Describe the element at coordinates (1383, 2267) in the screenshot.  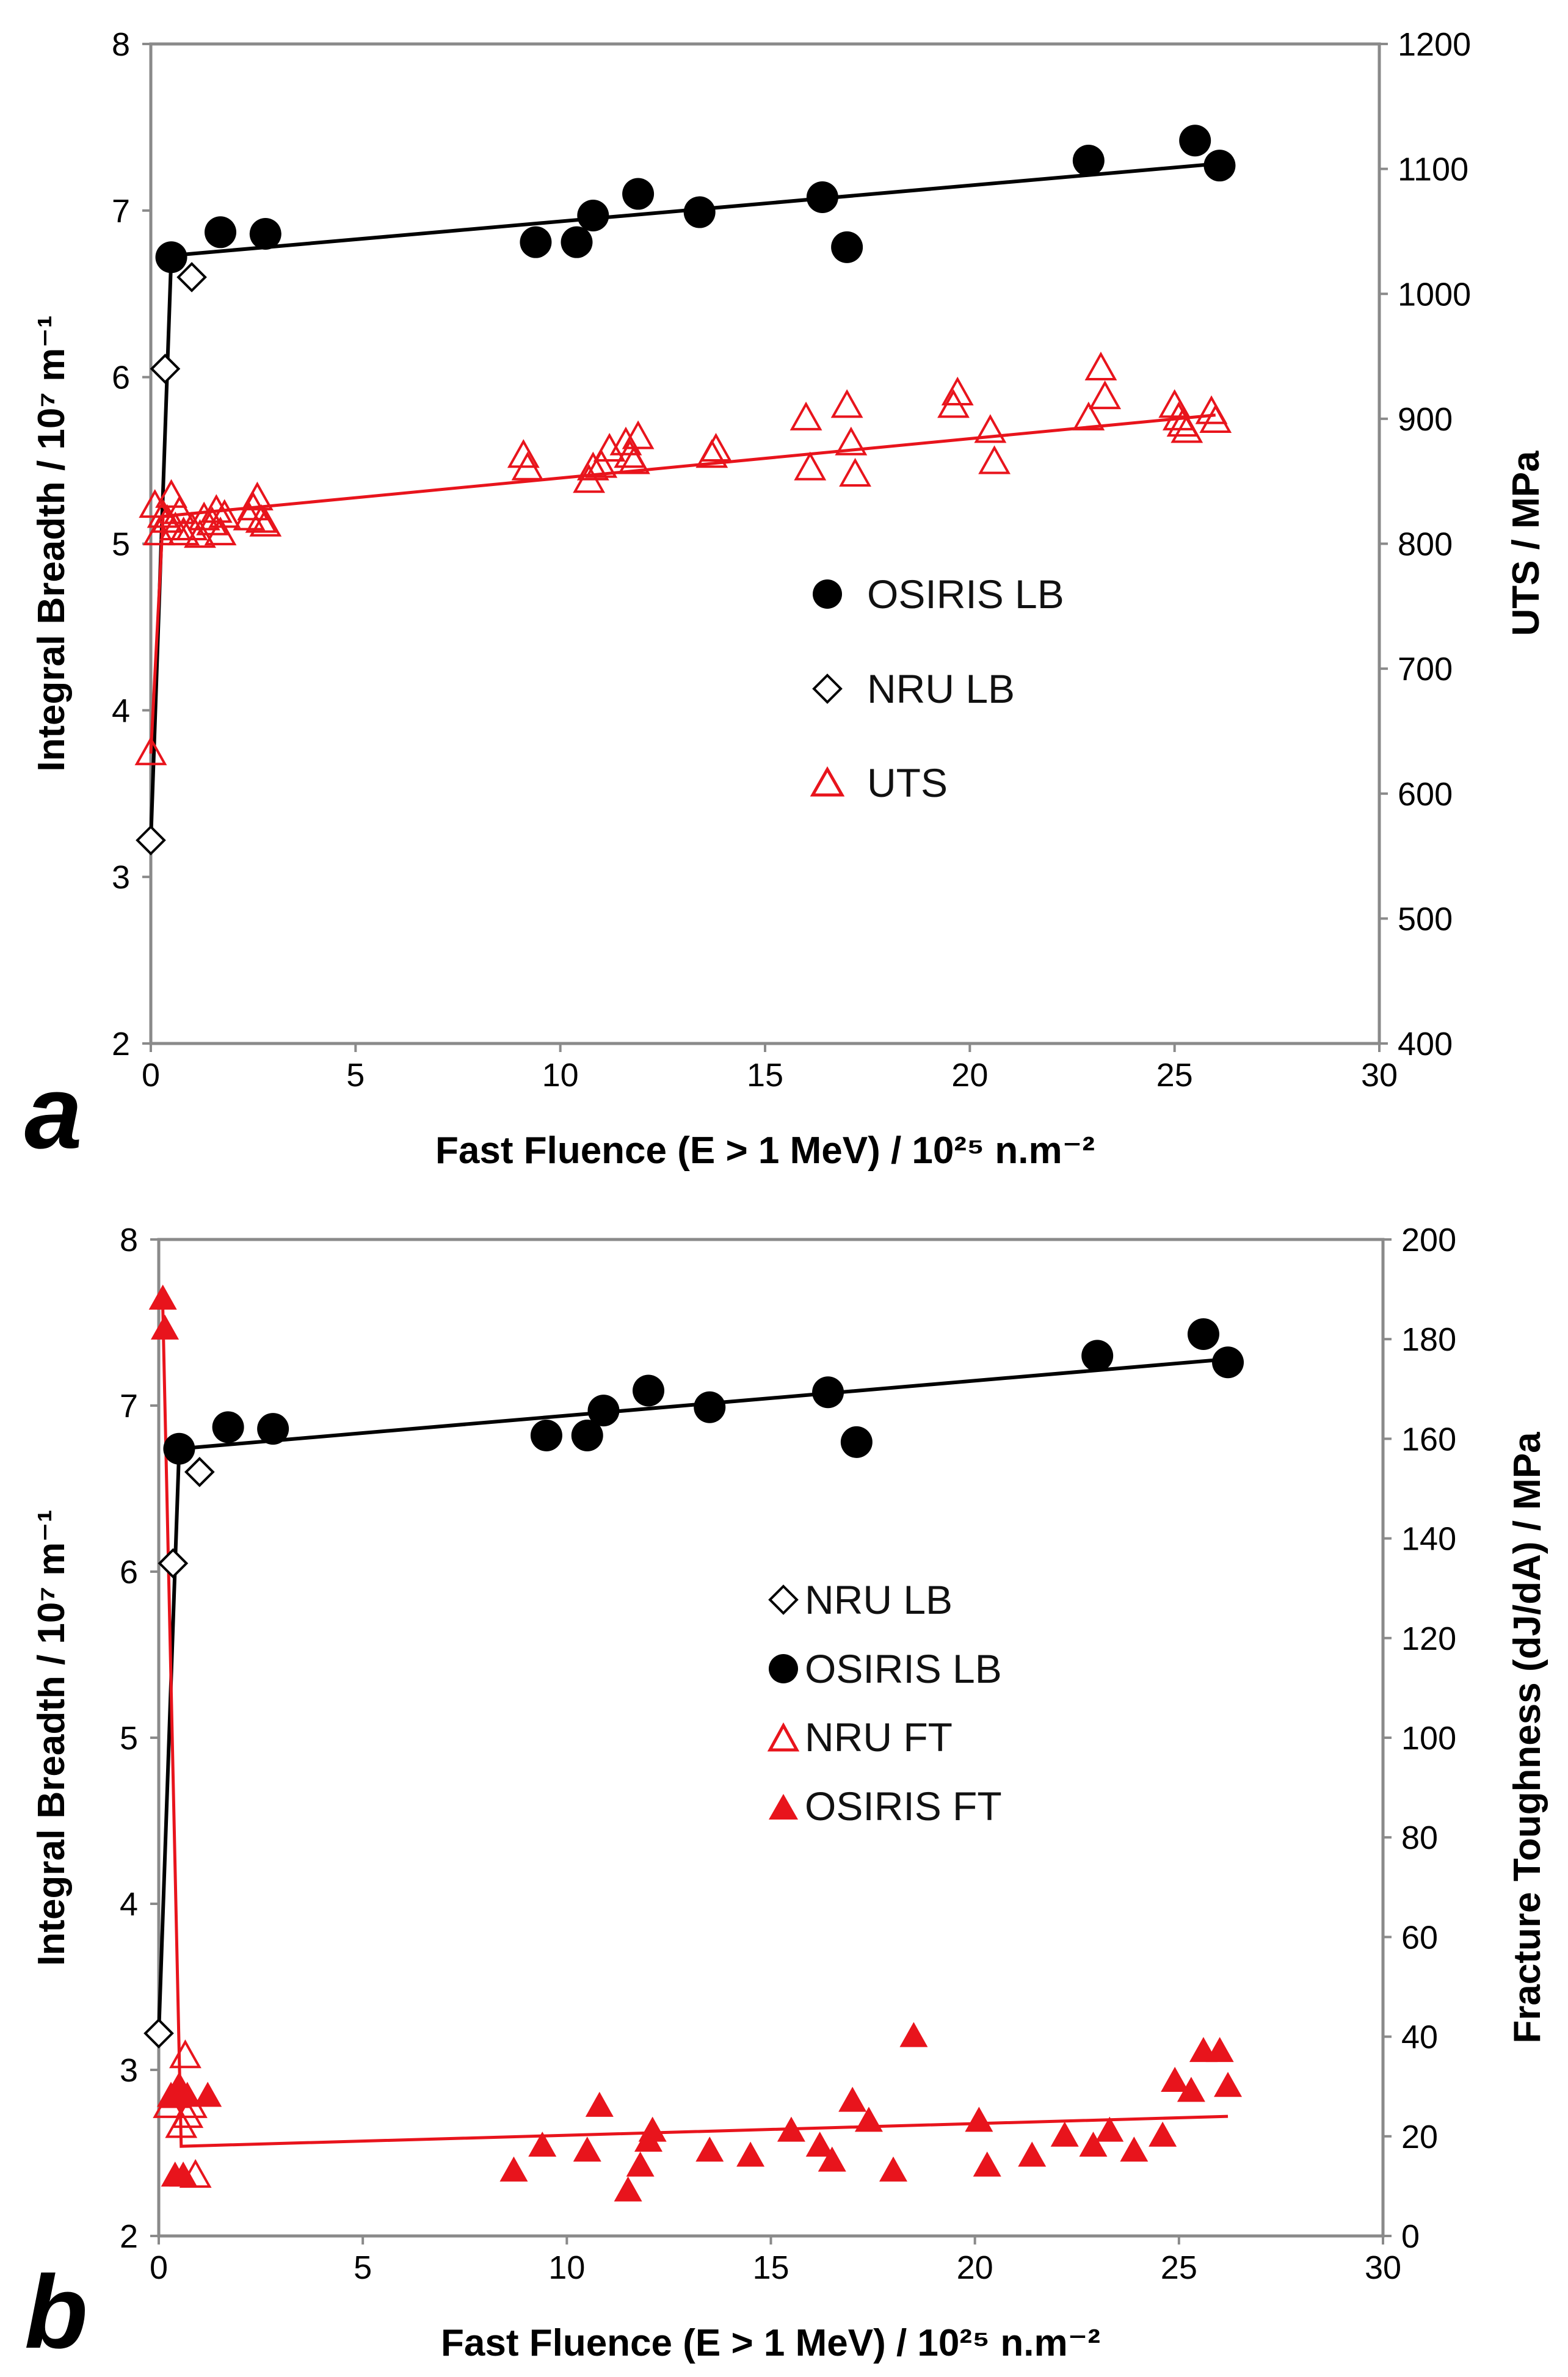
I see `x-tick-label: 30` at that location.